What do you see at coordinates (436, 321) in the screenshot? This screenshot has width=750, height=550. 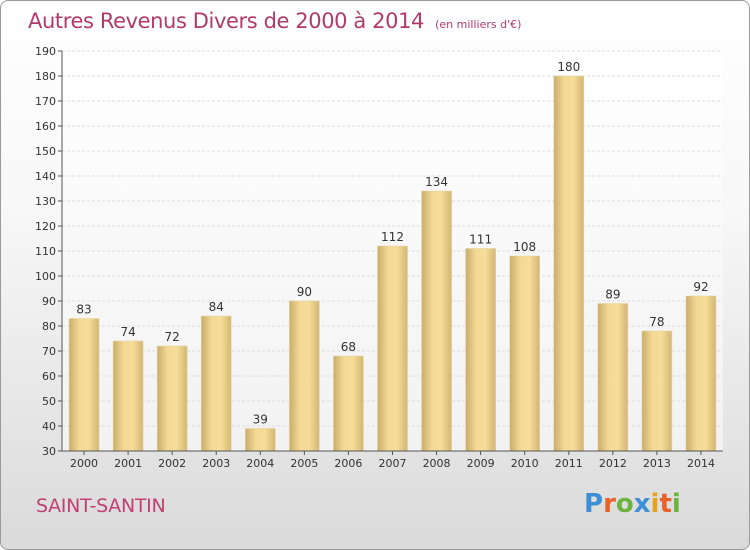 I see `bar-2008` at bounding box center [436, 321].